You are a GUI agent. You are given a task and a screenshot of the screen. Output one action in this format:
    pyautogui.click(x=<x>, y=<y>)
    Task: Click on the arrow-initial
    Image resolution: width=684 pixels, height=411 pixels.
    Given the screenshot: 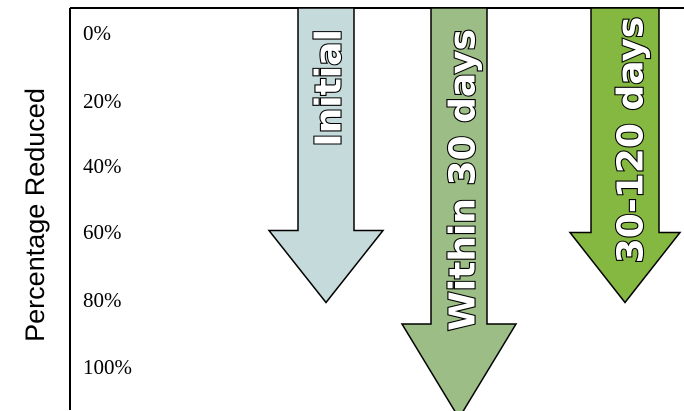 What is the action you would take?
    pyautogui.click(x=326, y=155)
    